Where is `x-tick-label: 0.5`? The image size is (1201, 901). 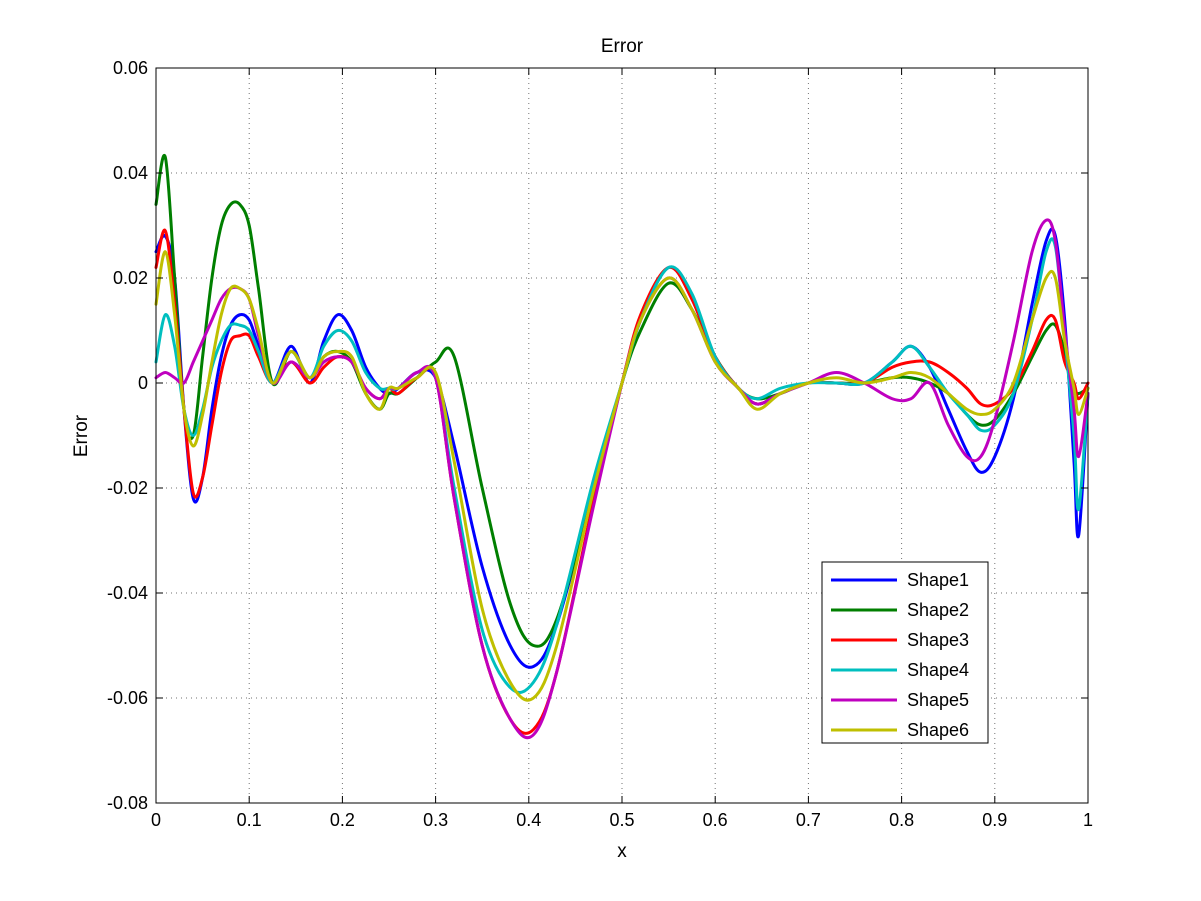
x-tick-label: 0.5 is located at coordinates (621, 820).